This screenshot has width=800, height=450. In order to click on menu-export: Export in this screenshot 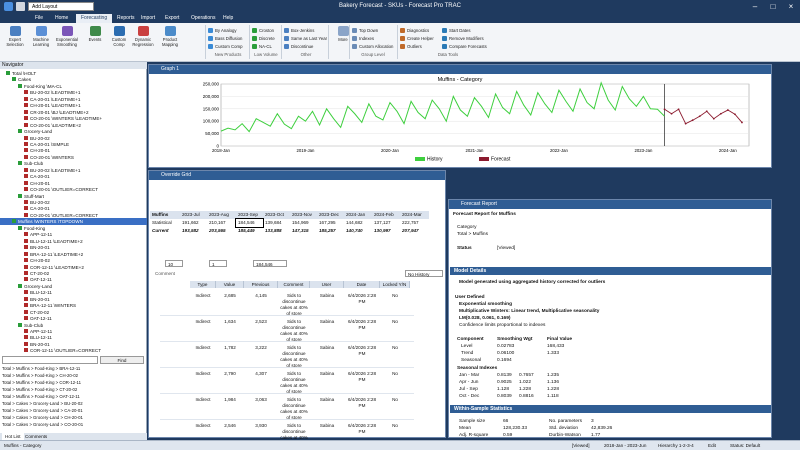, I will do `click(172, 18)`.